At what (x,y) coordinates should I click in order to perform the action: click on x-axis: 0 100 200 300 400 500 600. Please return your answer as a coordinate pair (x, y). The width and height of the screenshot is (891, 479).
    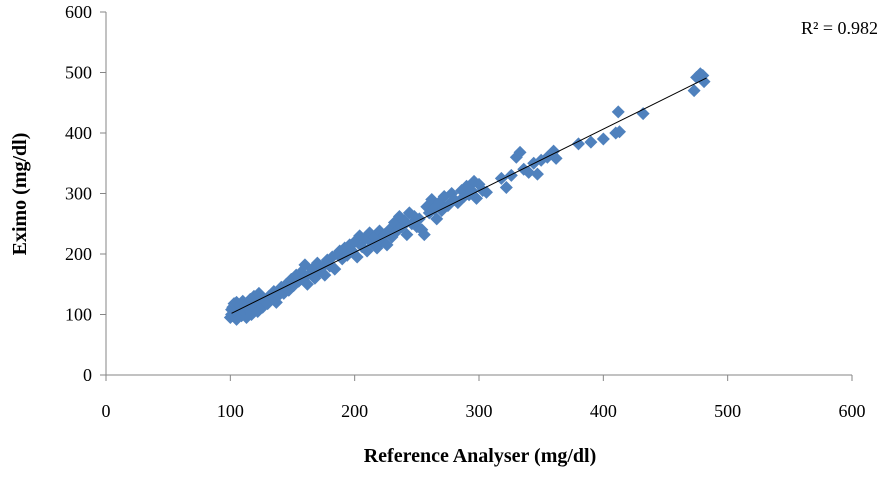
    Looking at the image, I should click on (484, 397).